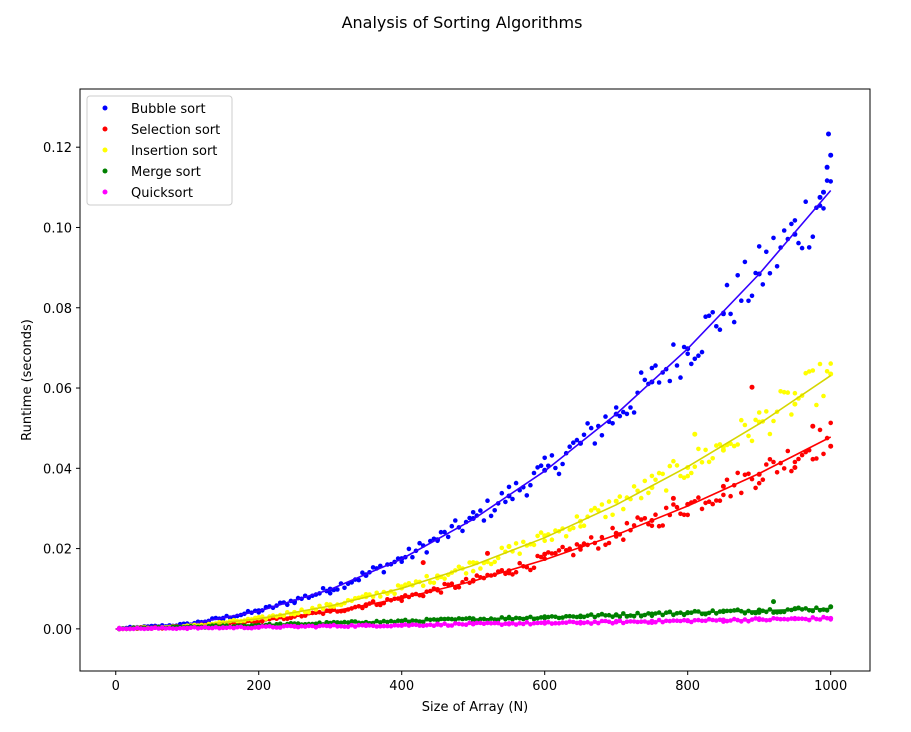  I want to click on x-tick-label: 400, so click(401, 686).